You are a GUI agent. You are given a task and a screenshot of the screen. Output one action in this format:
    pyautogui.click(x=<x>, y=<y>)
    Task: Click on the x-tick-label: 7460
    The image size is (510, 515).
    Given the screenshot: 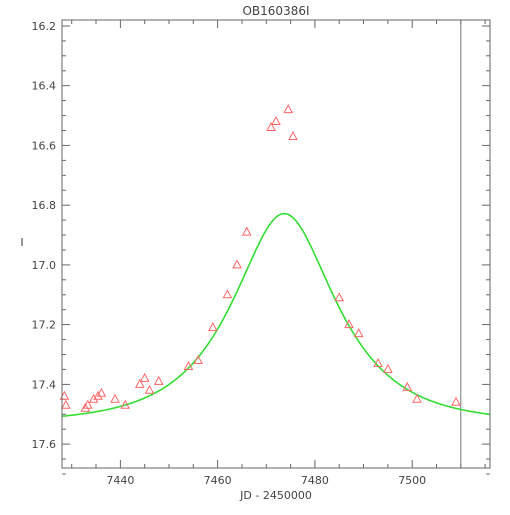 What is the action you would take?
    pyautogui.click(x=218, y=480)
    